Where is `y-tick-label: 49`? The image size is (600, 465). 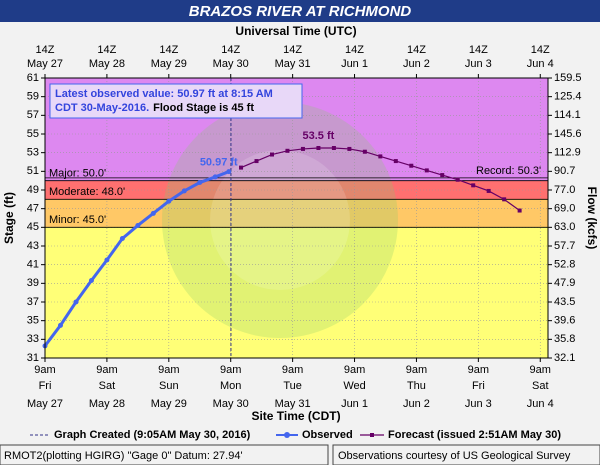 y-tick-label: 49 is located at coordinates (33, 190).